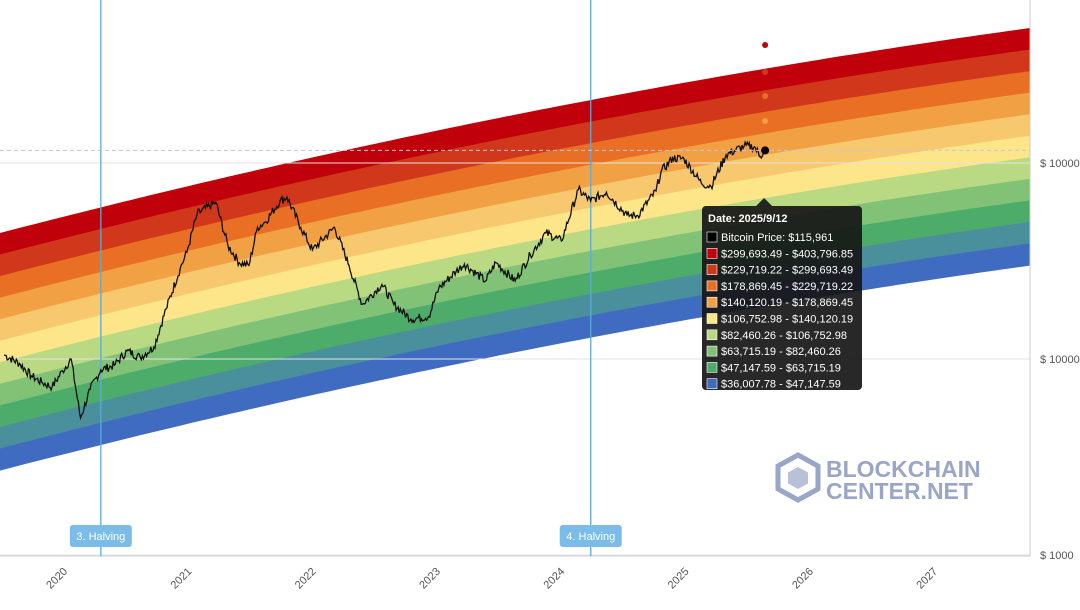  I want to click on y-axis: $ 100000 $ 10000 $ 1000, so click(1060, 360).